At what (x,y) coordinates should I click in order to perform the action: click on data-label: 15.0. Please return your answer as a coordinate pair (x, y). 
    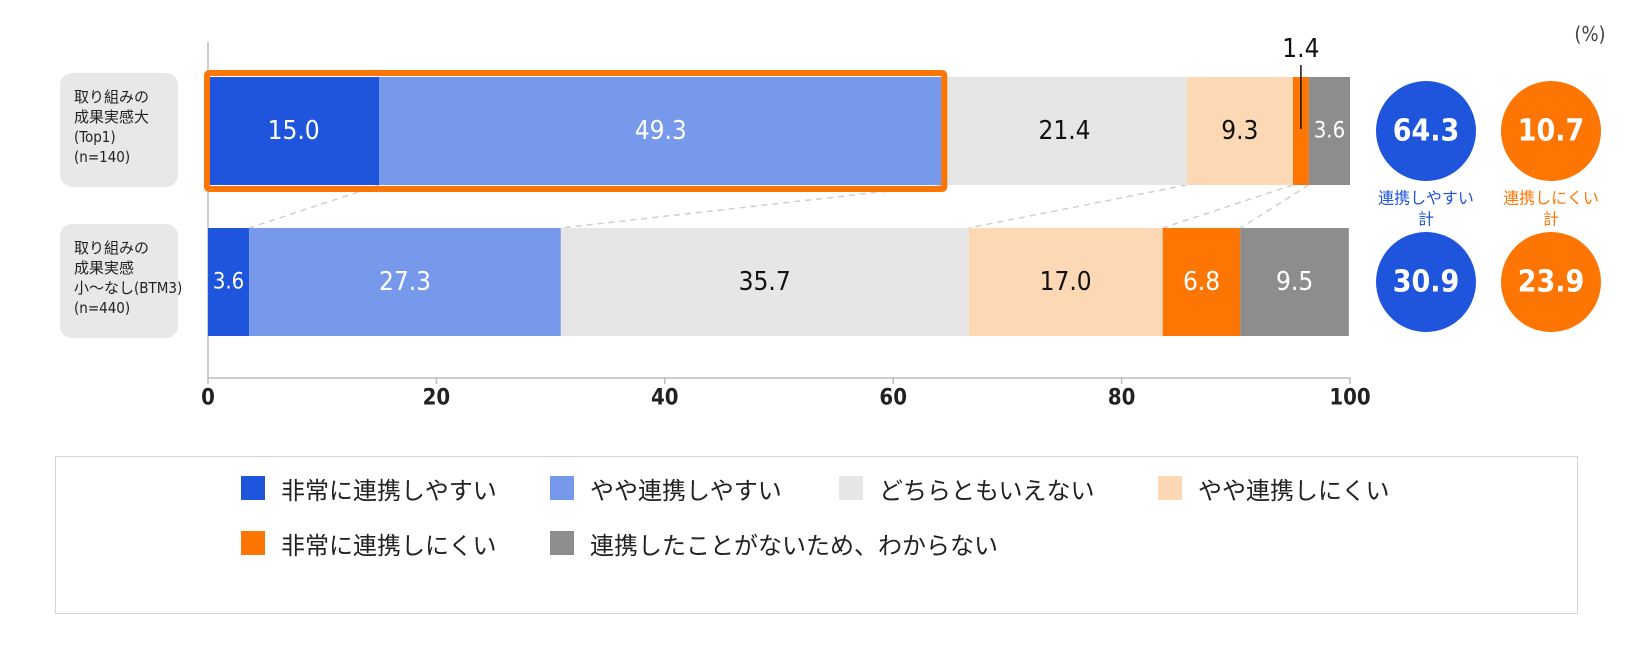
    Looking at the image, I should click on (294, 131).